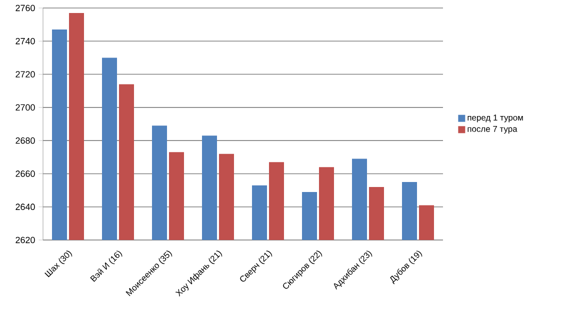  I want to click on y-tick-label: 2640, so click(25, 207).